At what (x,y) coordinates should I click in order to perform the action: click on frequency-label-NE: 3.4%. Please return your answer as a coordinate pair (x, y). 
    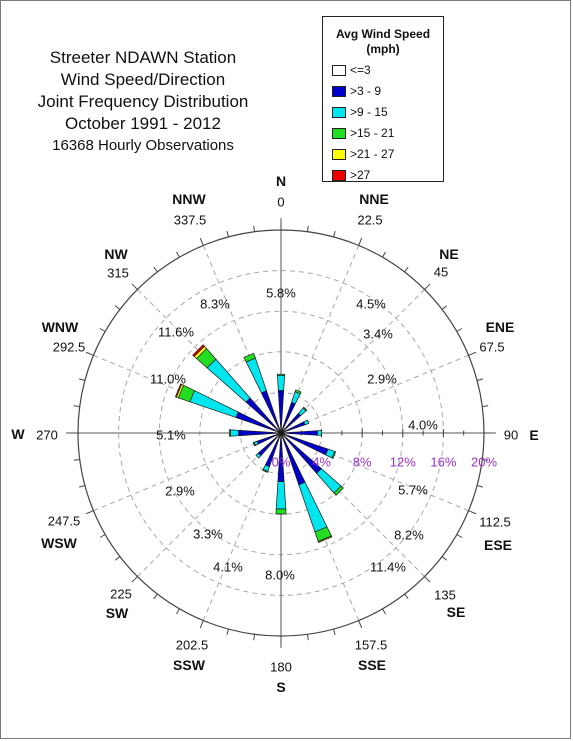
    Looking at the image, I should click on (378, 334).